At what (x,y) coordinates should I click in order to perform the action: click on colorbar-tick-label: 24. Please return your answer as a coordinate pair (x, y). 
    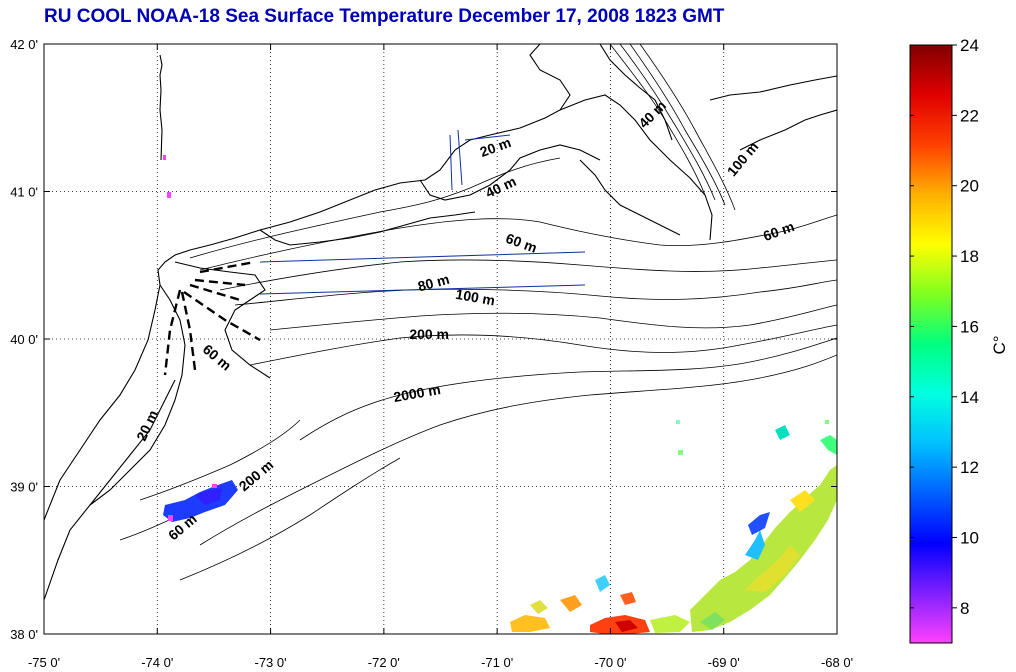
    Looking at the image, I should click on (969, 45).